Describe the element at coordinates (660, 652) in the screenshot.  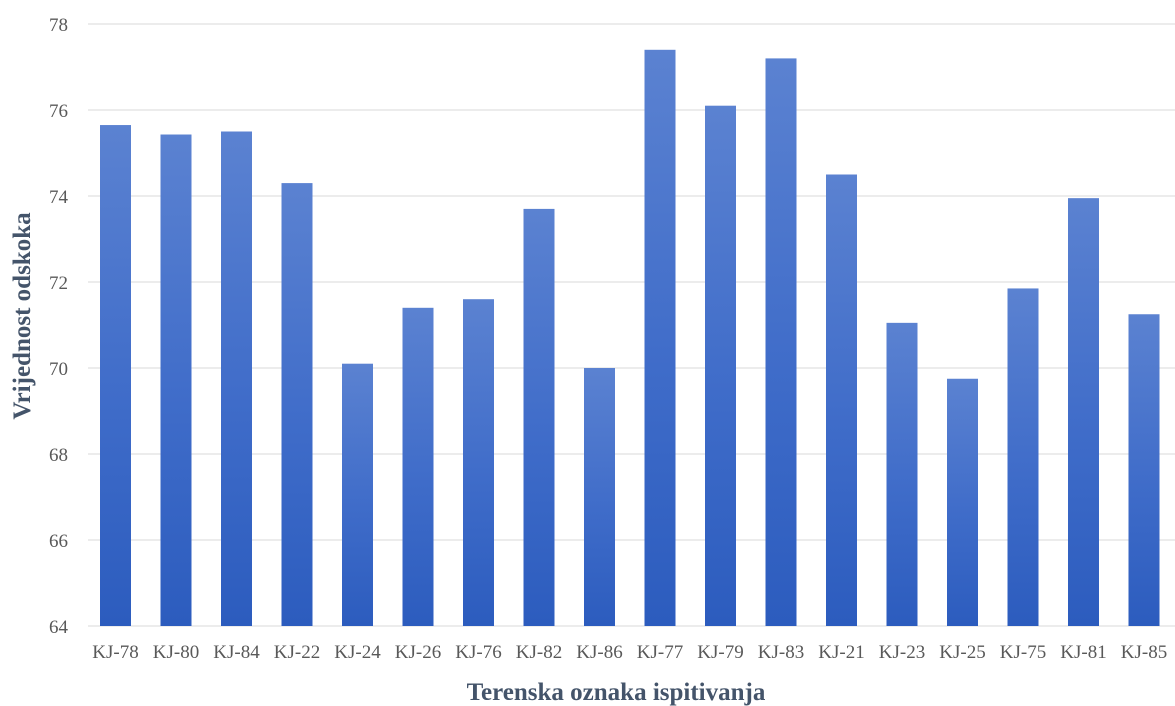
I see `x-tick-label: KJ-77` at that location.